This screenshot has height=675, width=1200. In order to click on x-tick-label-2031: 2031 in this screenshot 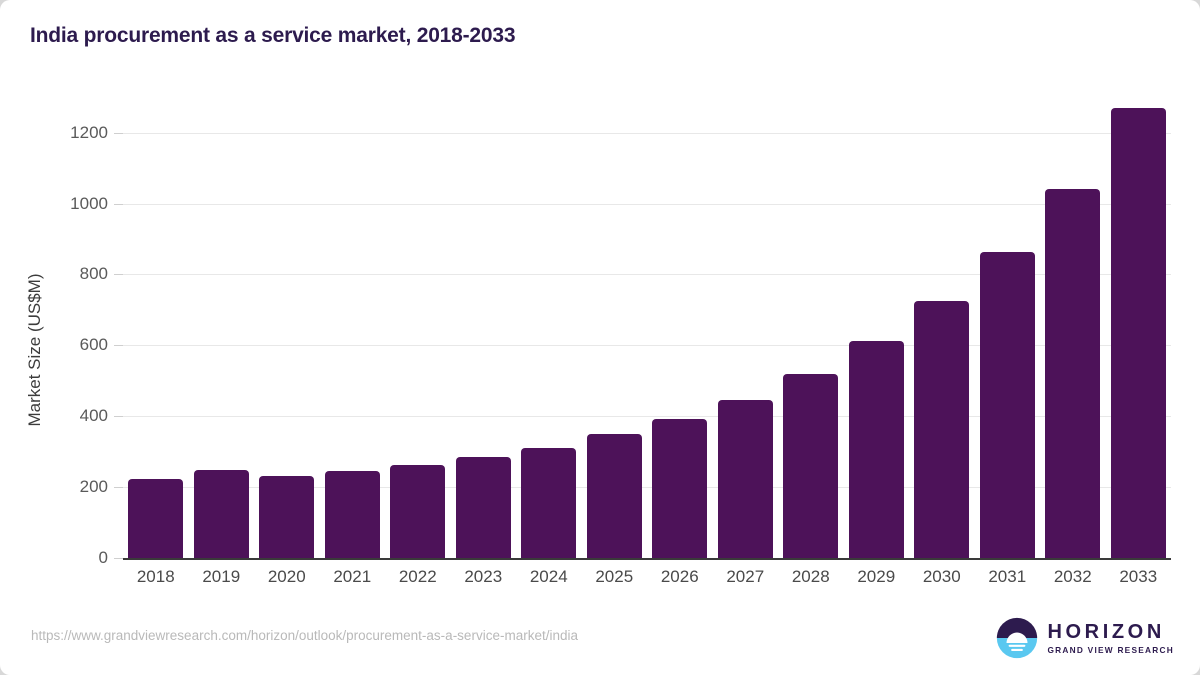, I will do `click(1007, 576)`.